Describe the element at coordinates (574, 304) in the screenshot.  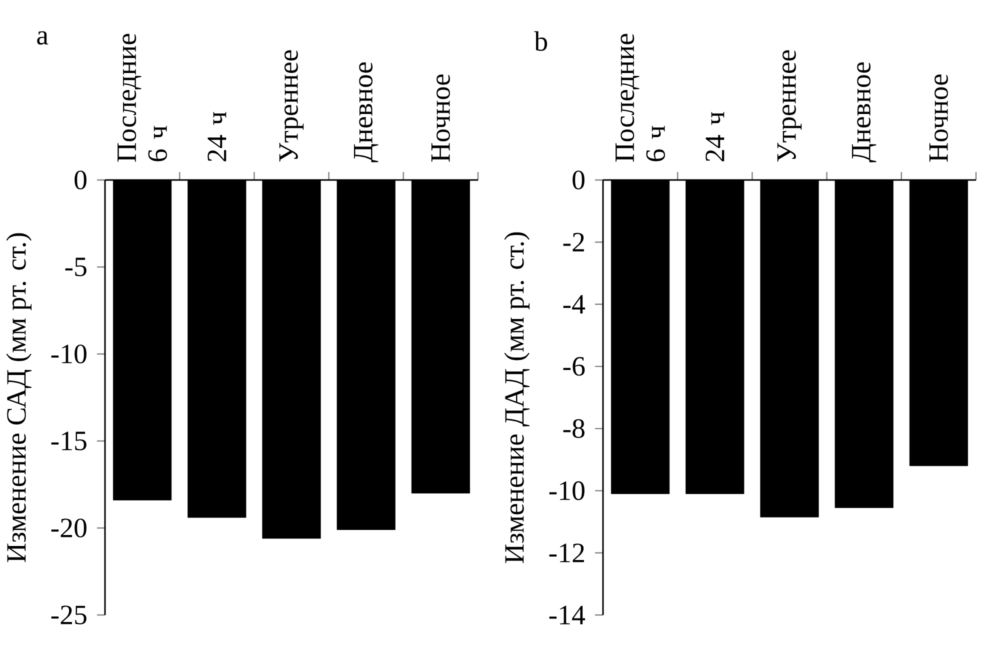
I see `y-tick-label: -4` at that location.